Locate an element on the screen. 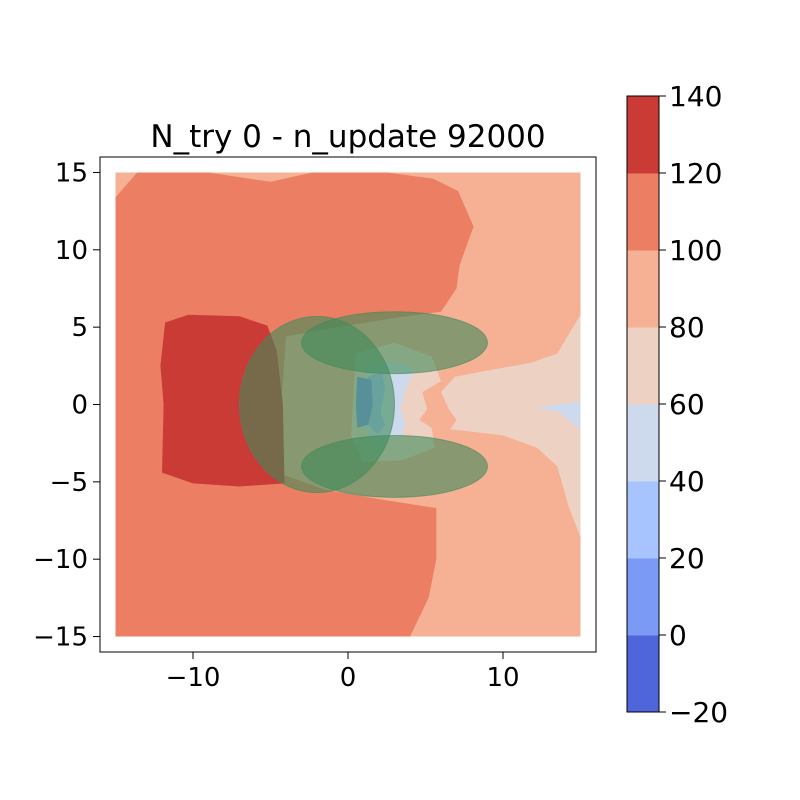 The height and width of the screenshot is (800, 800). colorbar-tick-label: 40 is located at coordinates (687, 481).